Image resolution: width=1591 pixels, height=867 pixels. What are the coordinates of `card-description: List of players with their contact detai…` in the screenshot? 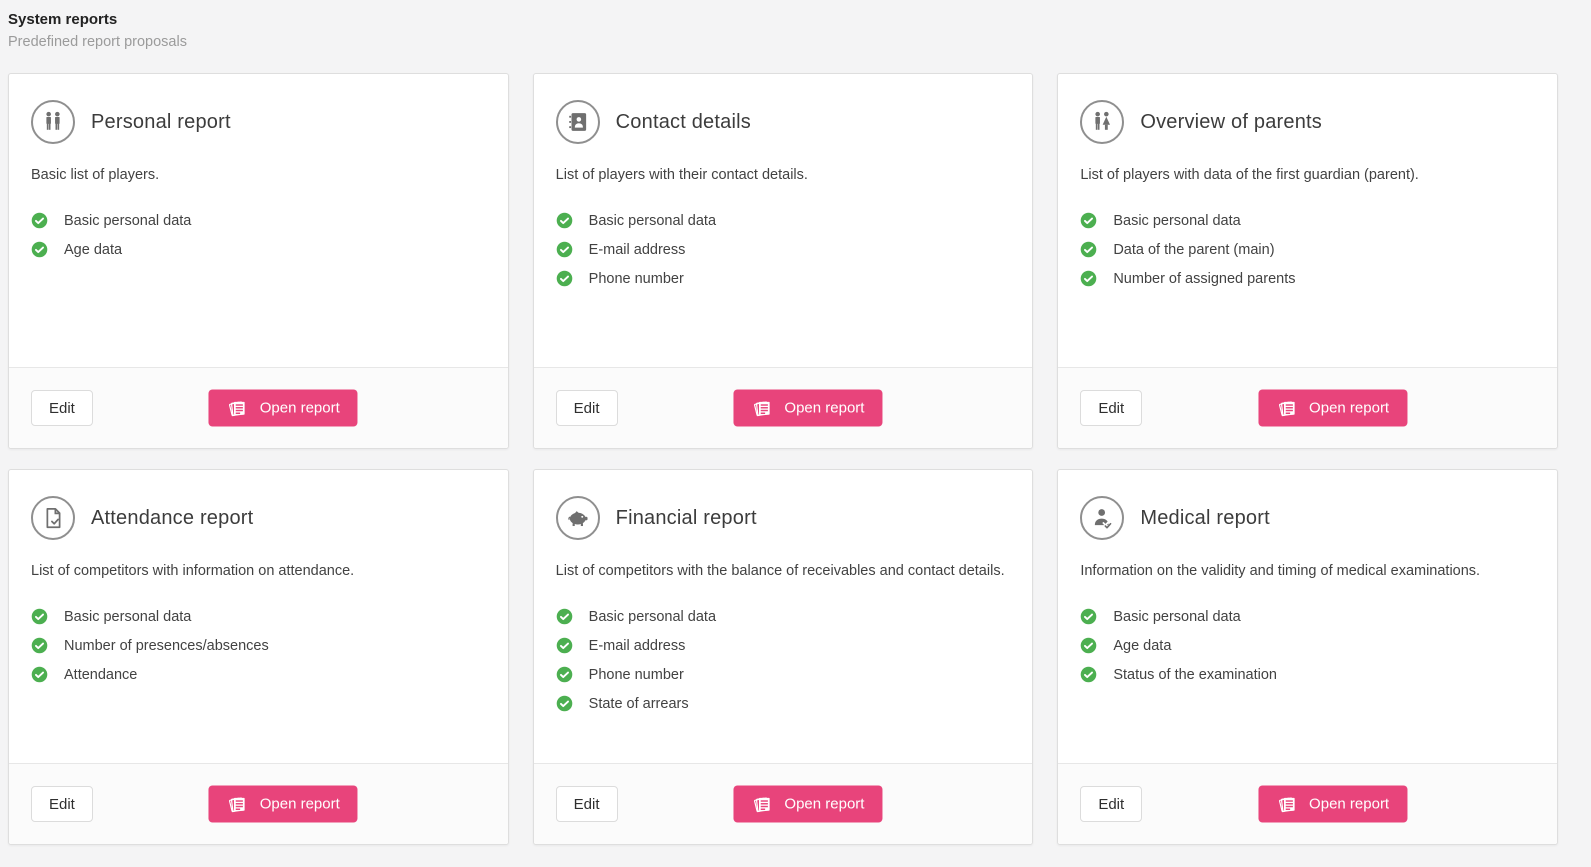 It's located at (681, 175).